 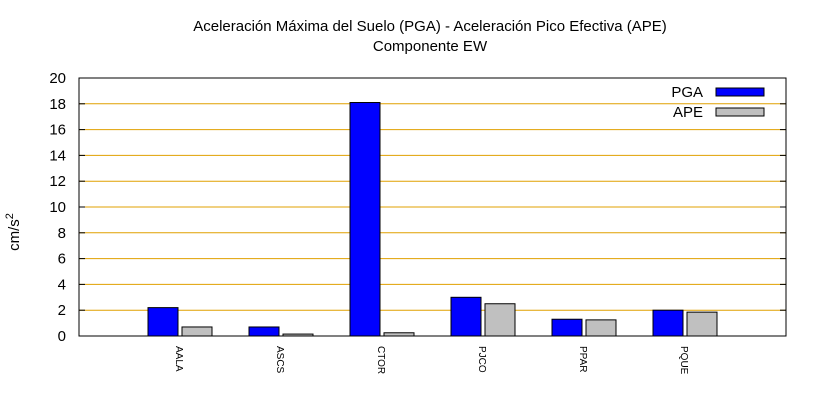 I want to click on y-axis-label-exponent: 2, so click(x=10, y=216).